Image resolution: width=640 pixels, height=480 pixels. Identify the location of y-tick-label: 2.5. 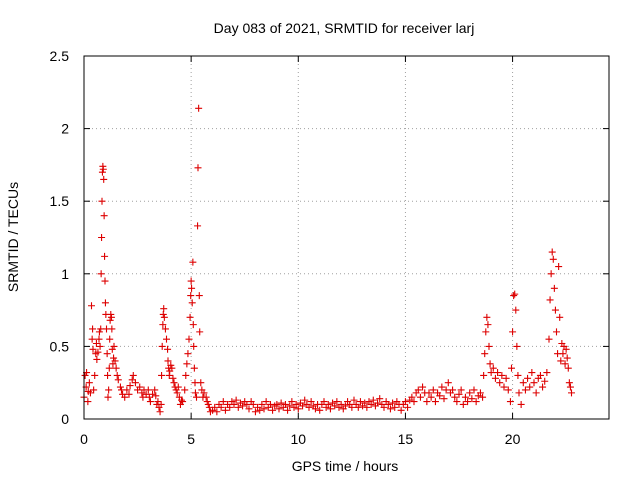
(60, 56).